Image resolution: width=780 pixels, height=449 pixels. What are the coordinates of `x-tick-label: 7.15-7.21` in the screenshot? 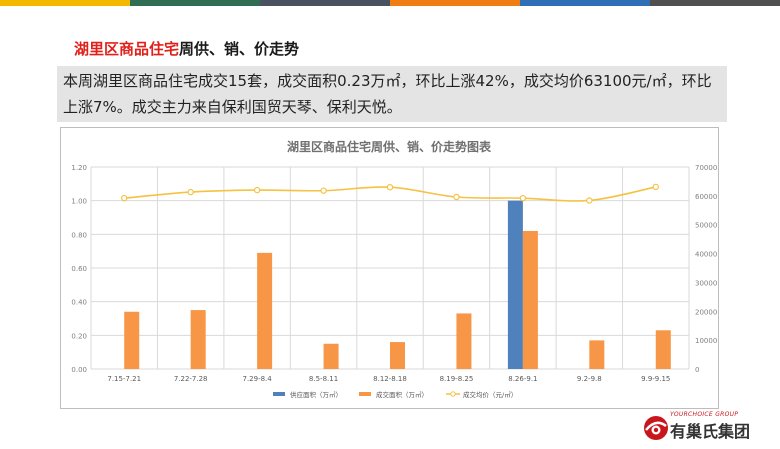 It's located at (124, 379).